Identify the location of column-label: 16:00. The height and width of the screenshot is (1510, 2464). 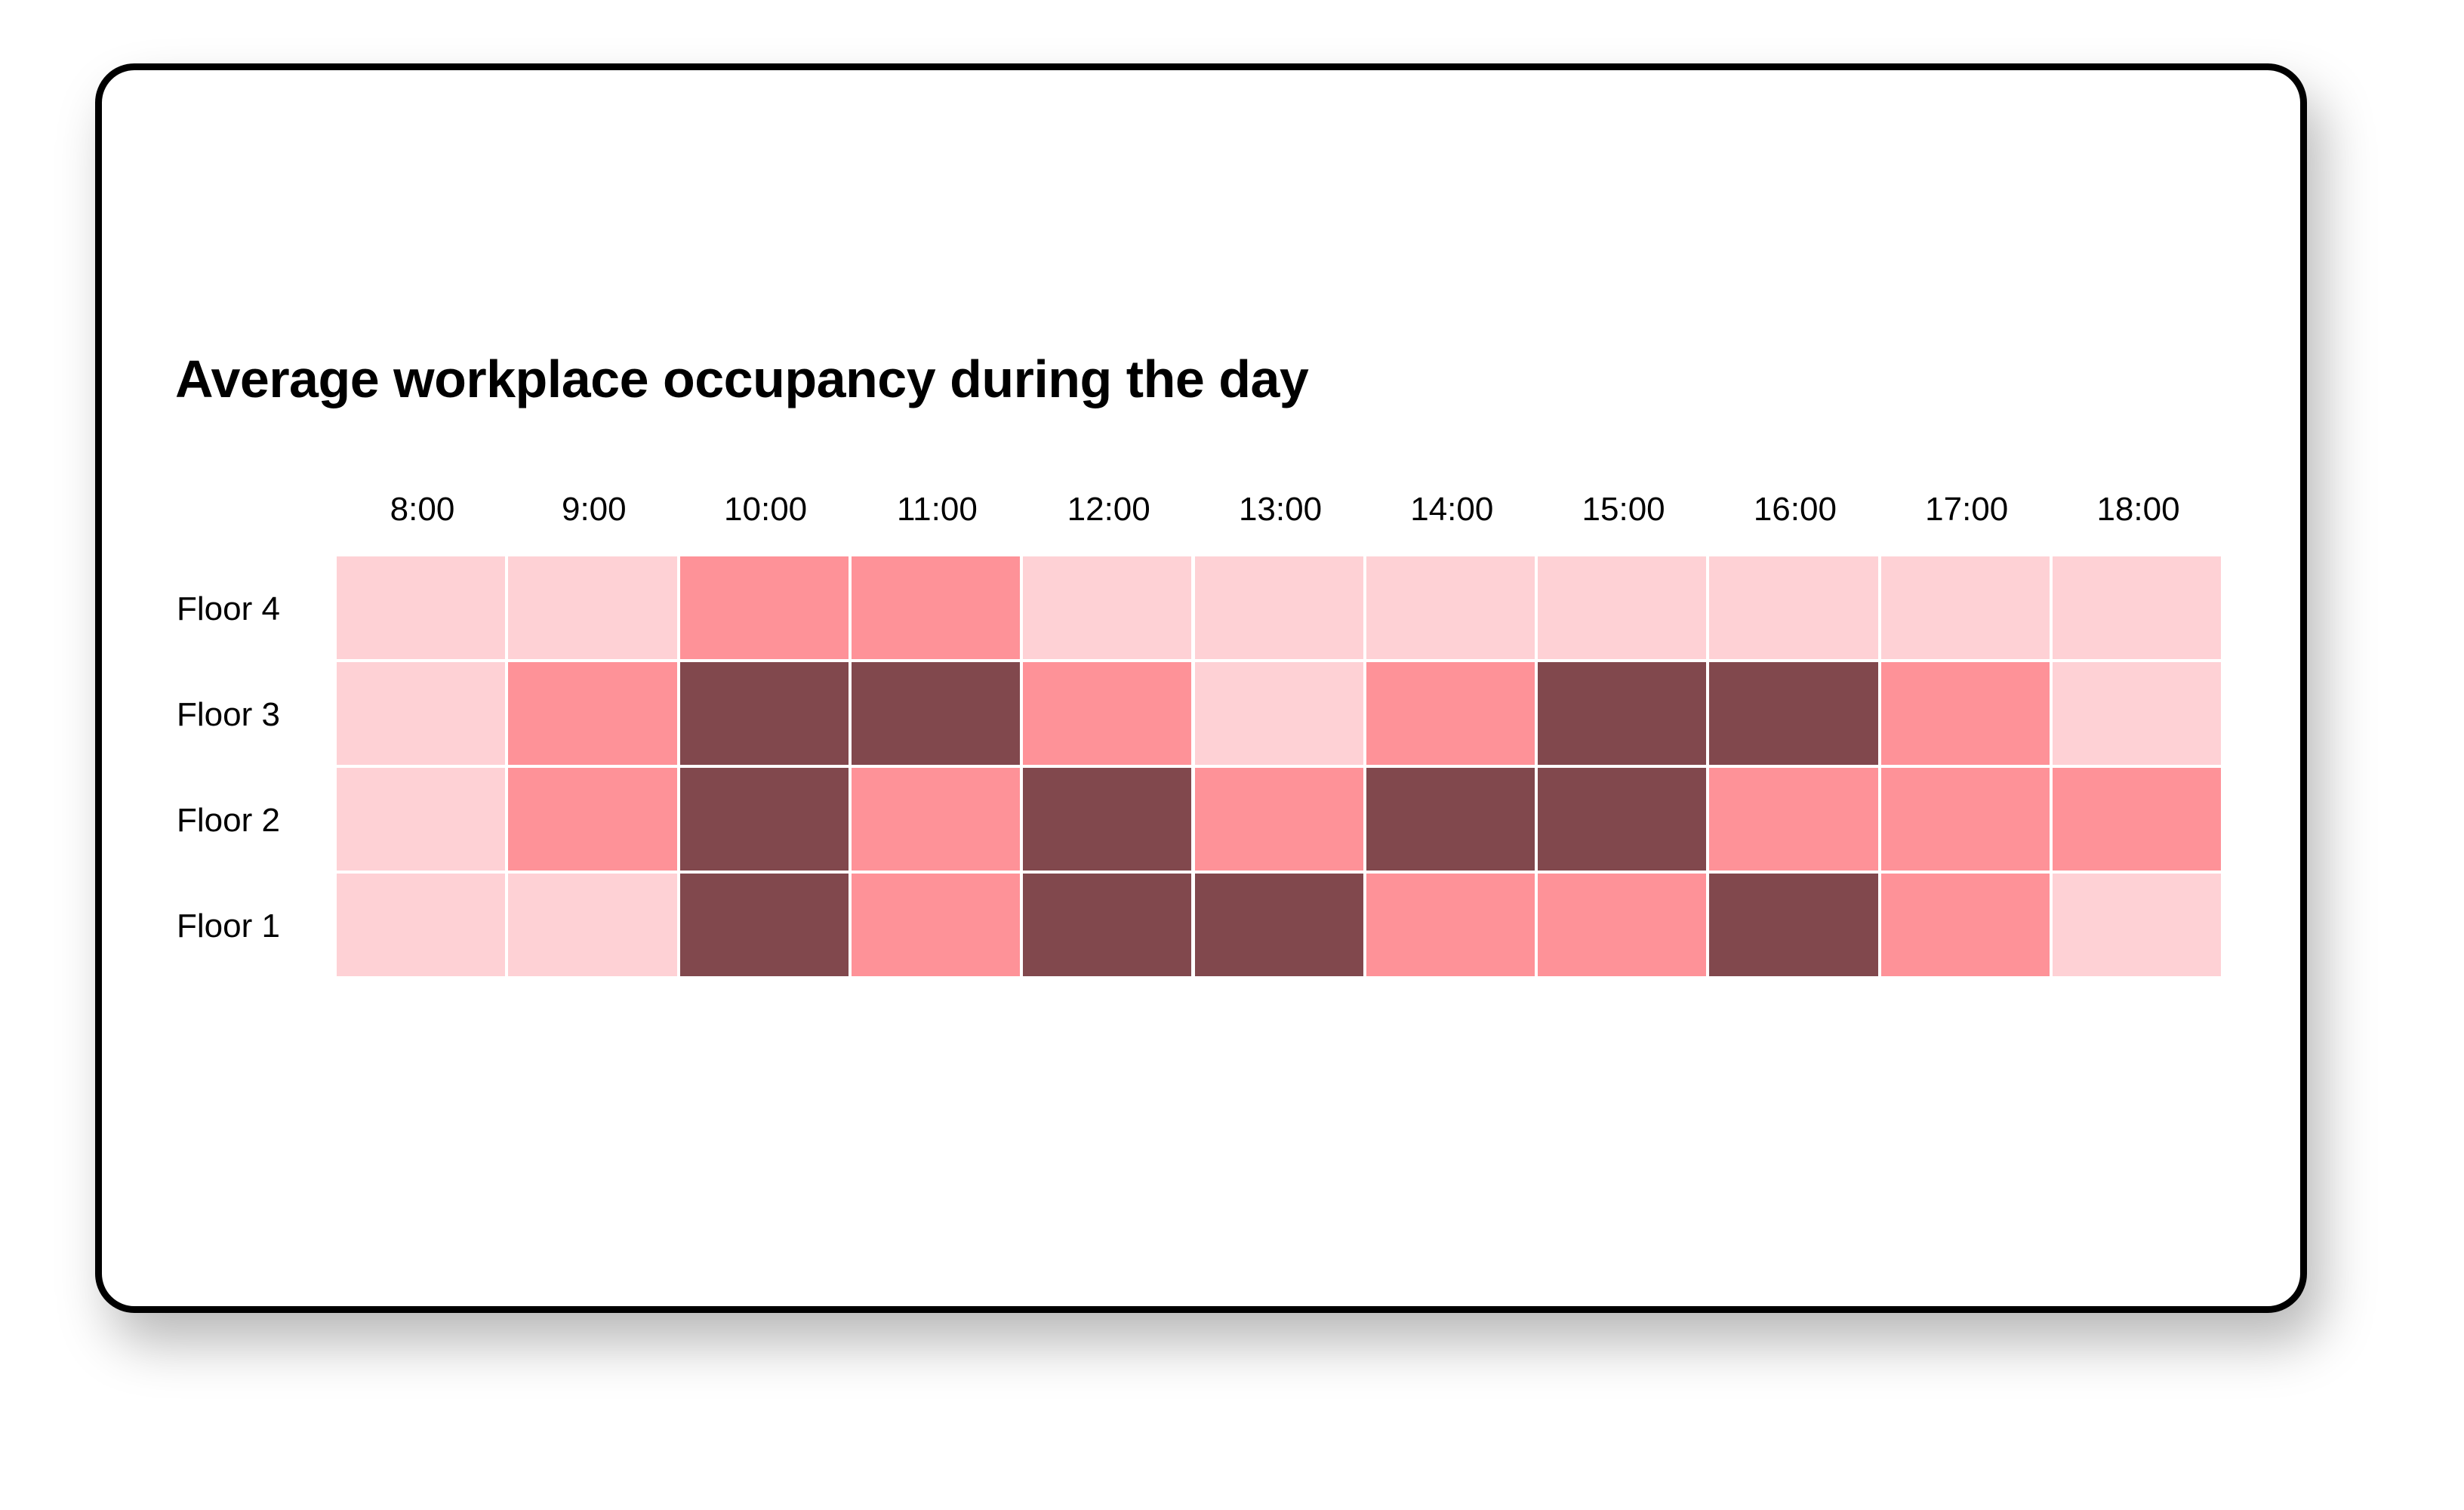
(1795, 509).